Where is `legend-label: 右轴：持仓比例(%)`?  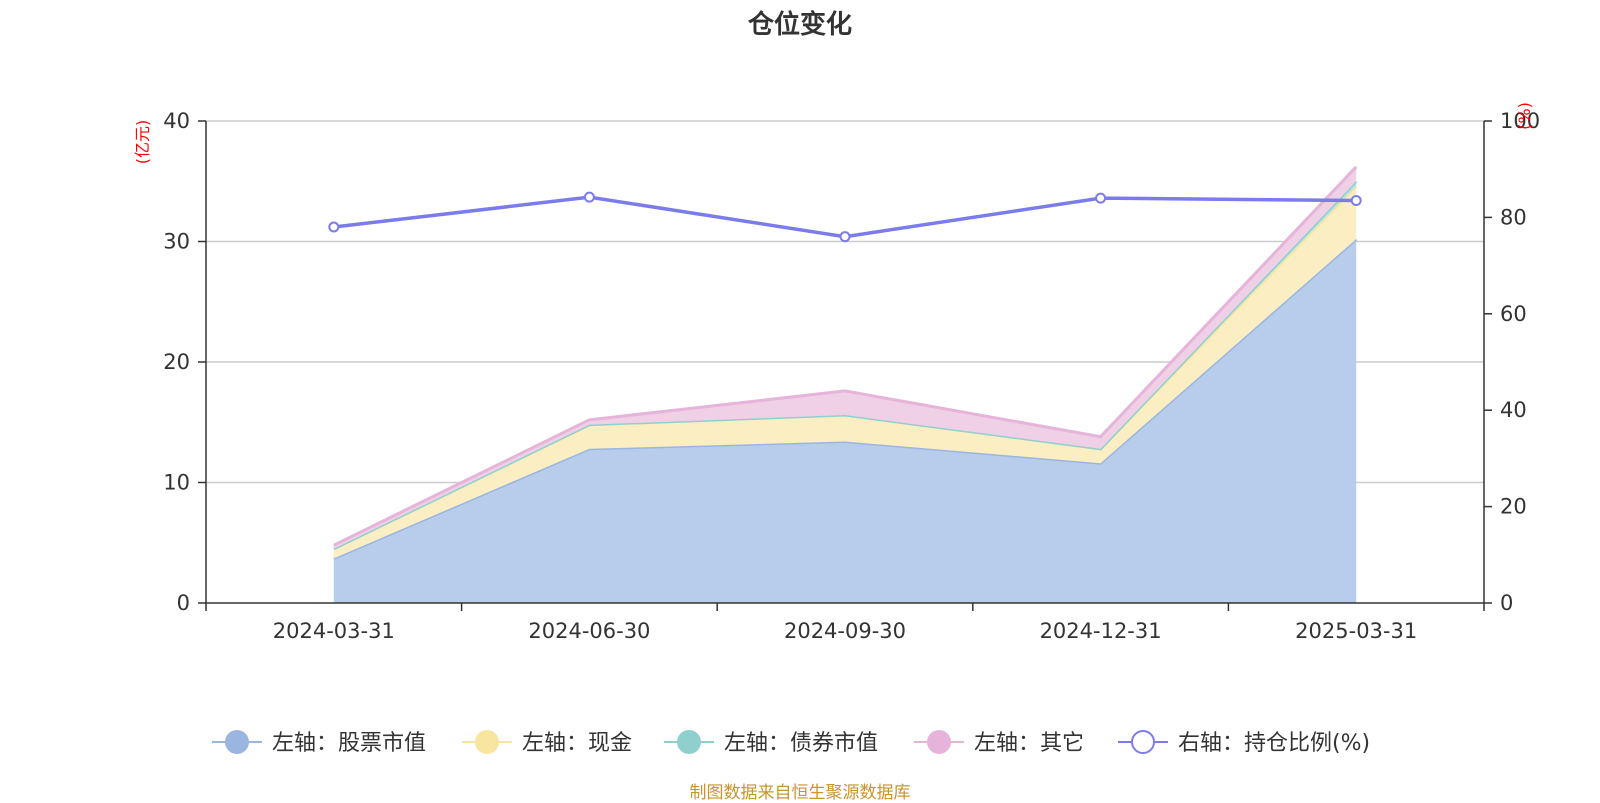 legend-label: 右轴：持仓比例(%) is located at coordinates (1274, 743).